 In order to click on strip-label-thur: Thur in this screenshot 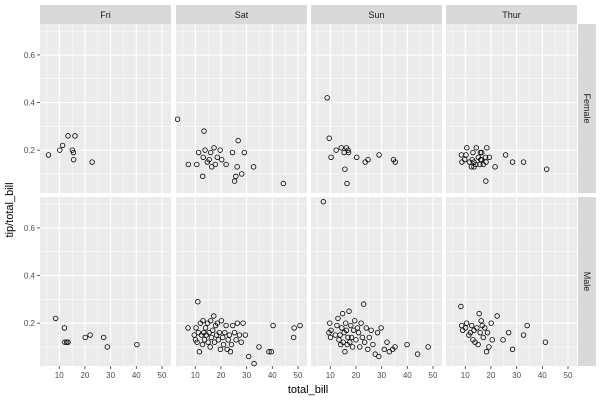, I will do `click(511, 15)`.